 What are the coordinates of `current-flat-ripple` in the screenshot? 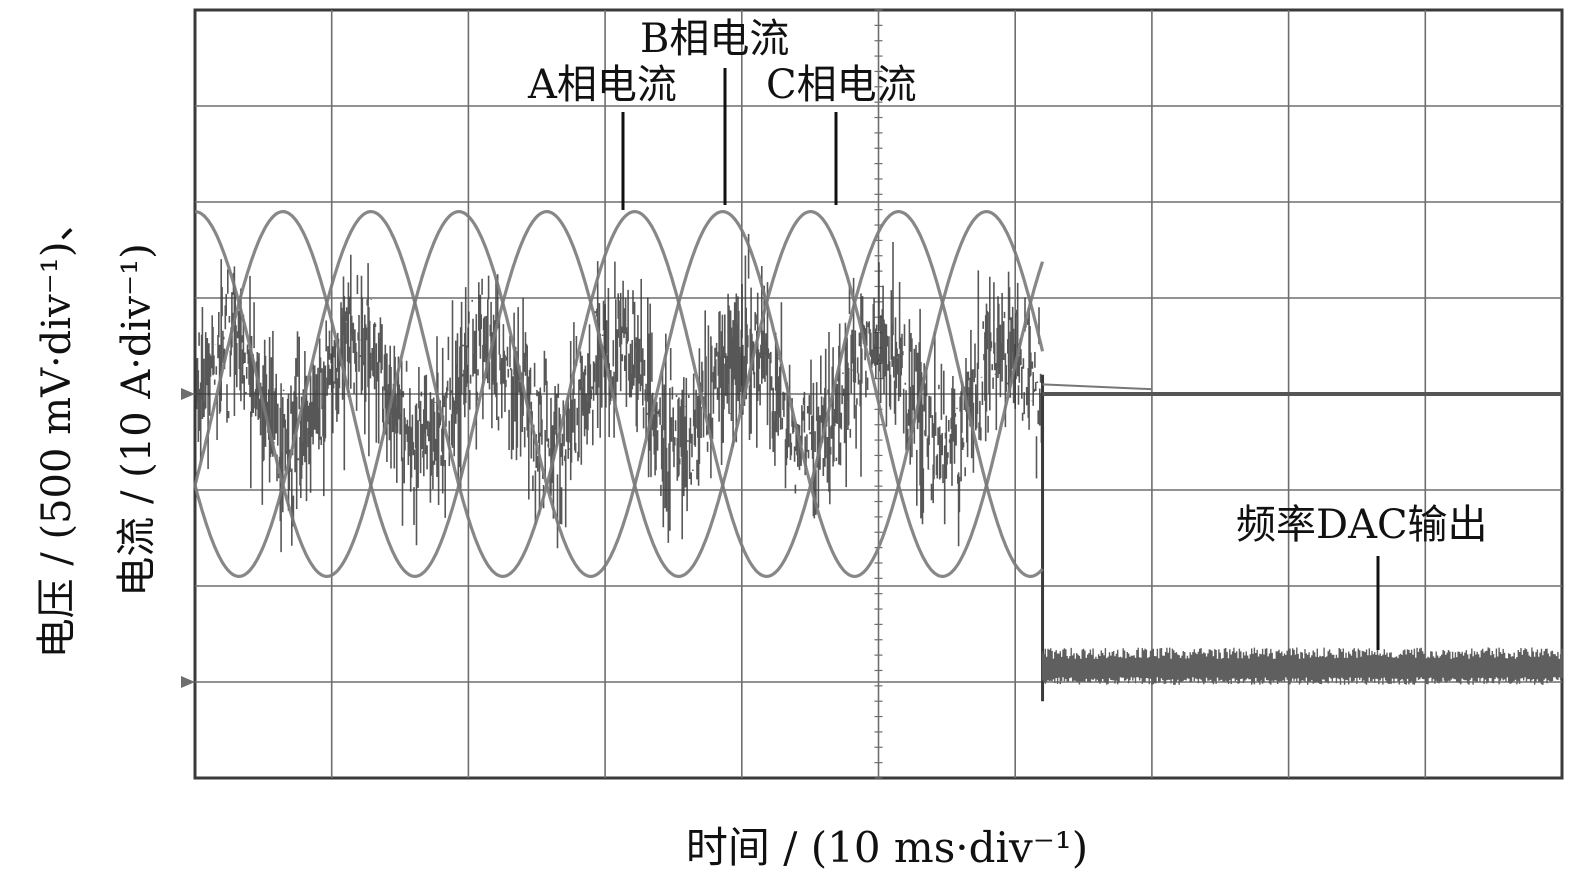 It's located at (1097, 387).